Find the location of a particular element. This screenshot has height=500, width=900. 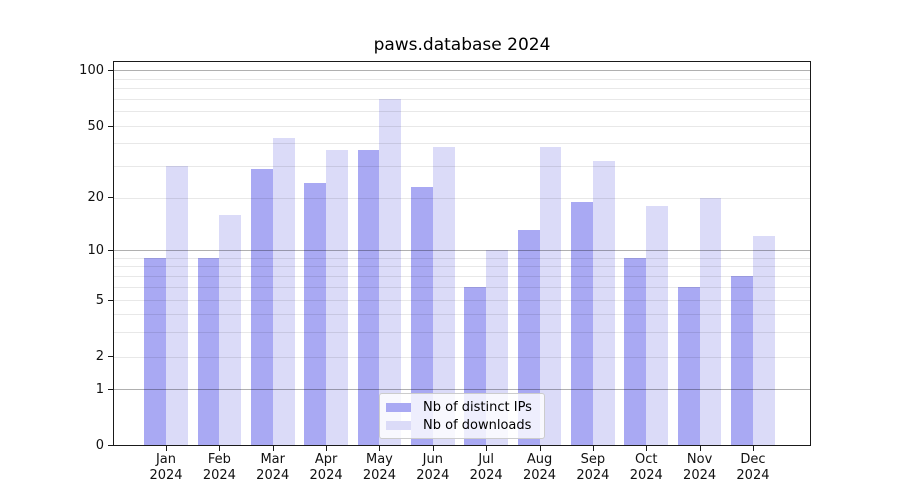

y-tick-label-50: 50 is located at coordinates (95, 126).